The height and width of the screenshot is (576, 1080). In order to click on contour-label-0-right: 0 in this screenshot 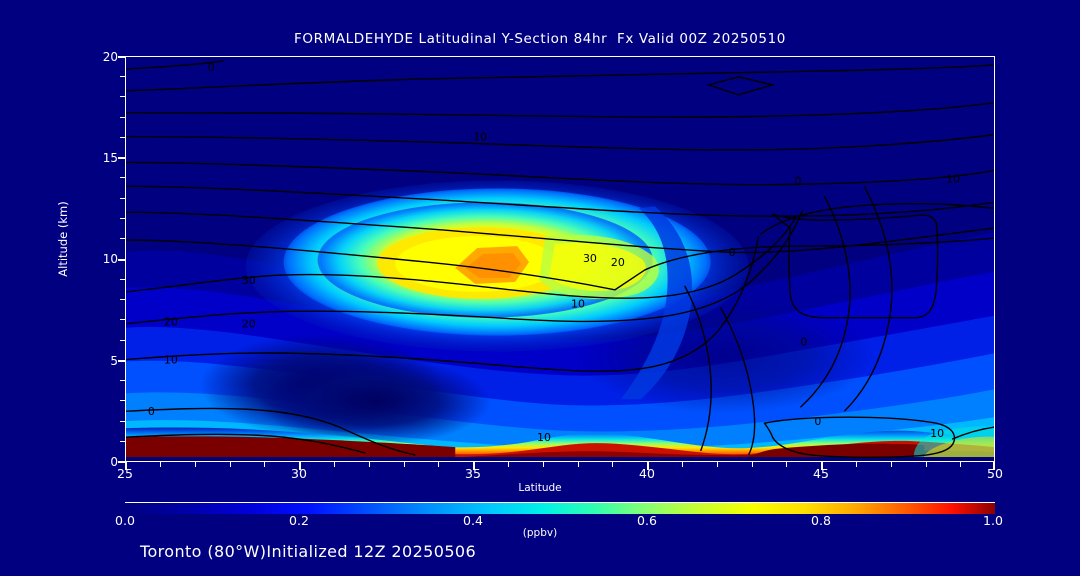, I will do `click(732, 252)`.